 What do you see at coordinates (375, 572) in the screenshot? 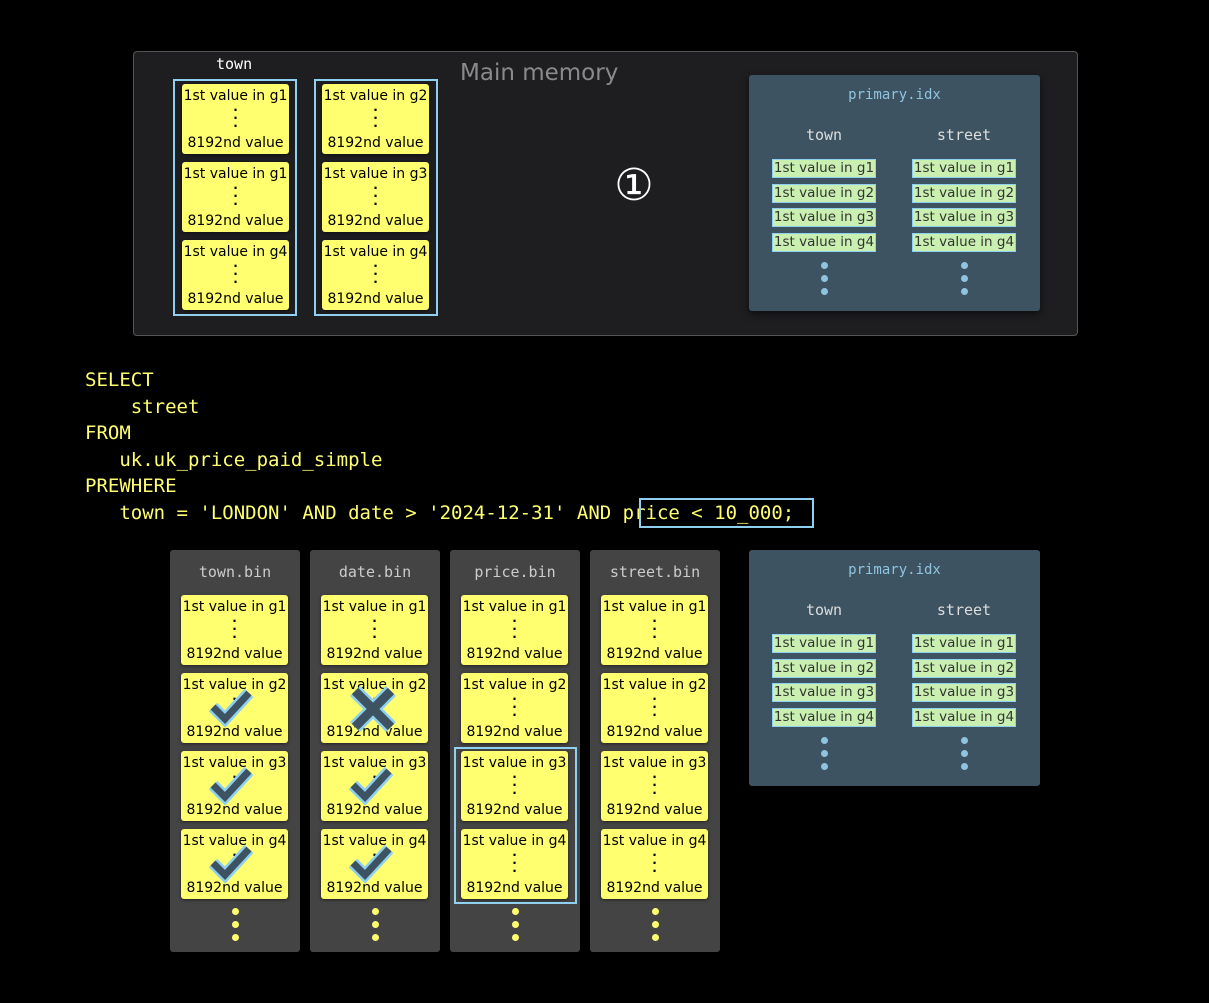
I see `bin-file-name: date.bin` at bounding box center [375, 572].